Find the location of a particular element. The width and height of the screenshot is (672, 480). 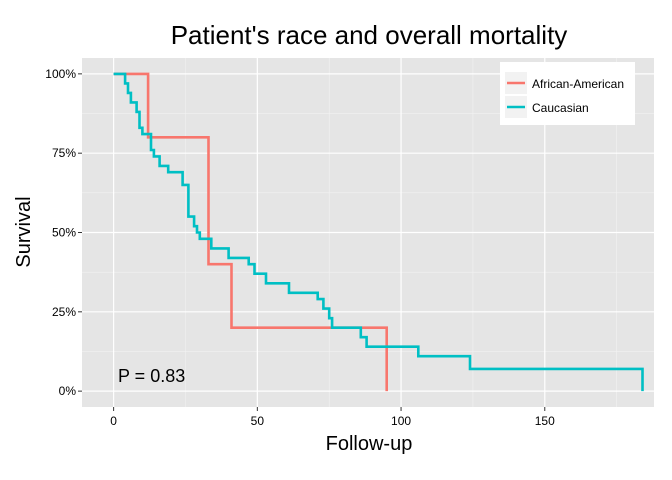

y-tick-label: 100% is located at coordinates (60, 74).